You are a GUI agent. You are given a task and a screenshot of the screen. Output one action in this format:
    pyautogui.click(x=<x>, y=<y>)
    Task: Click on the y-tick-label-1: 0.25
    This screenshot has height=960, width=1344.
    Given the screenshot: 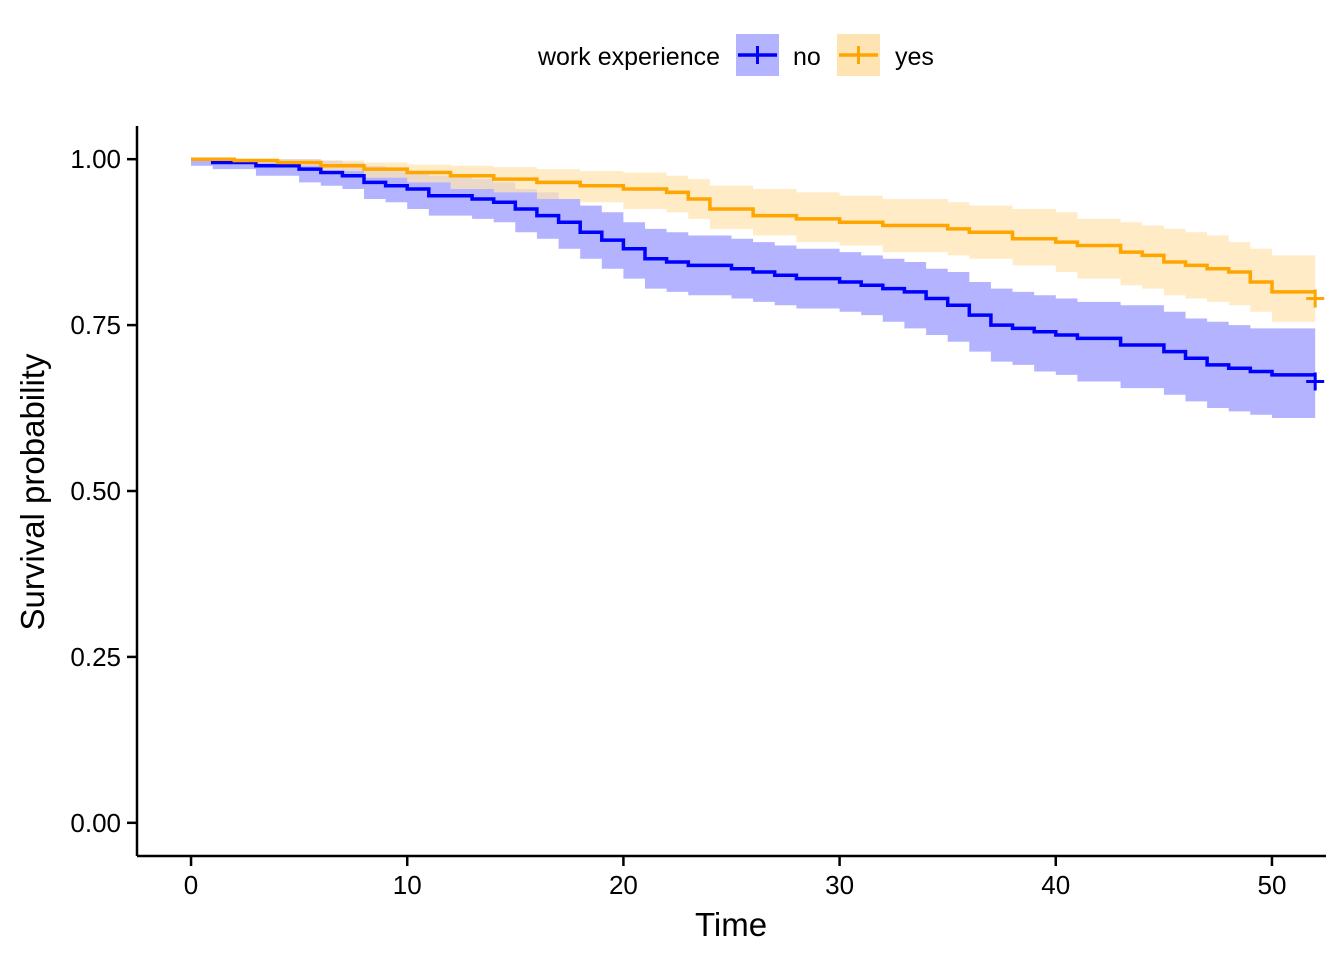 What is the action you would take?
    pyautogui.click(x=95, y=657)
    